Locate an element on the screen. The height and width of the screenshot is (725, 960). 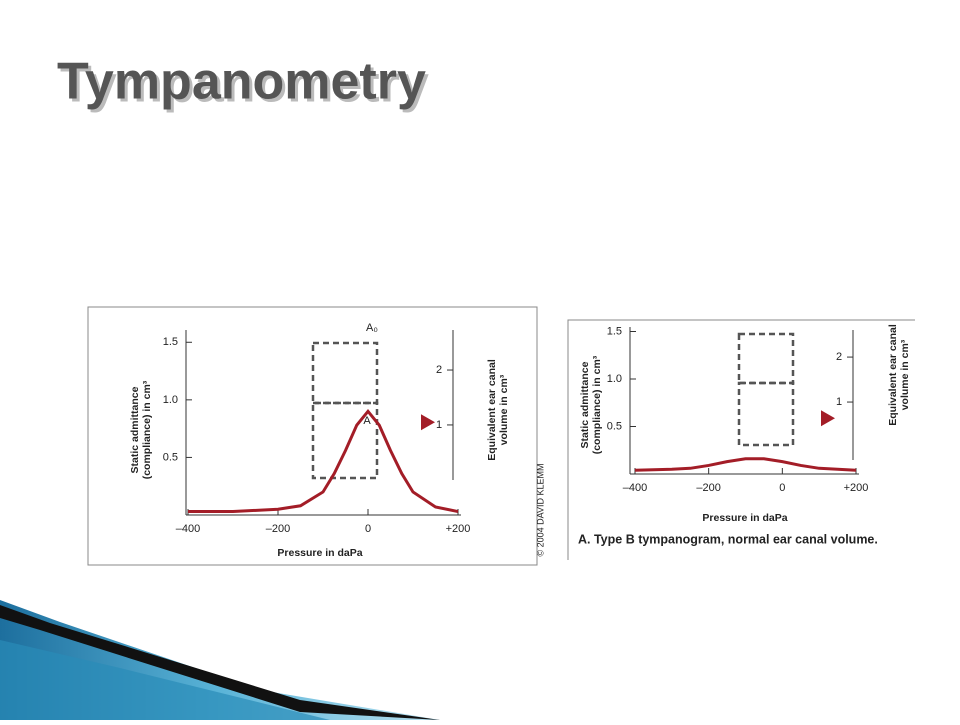
annotation: A is located at coordinates (367, 421).